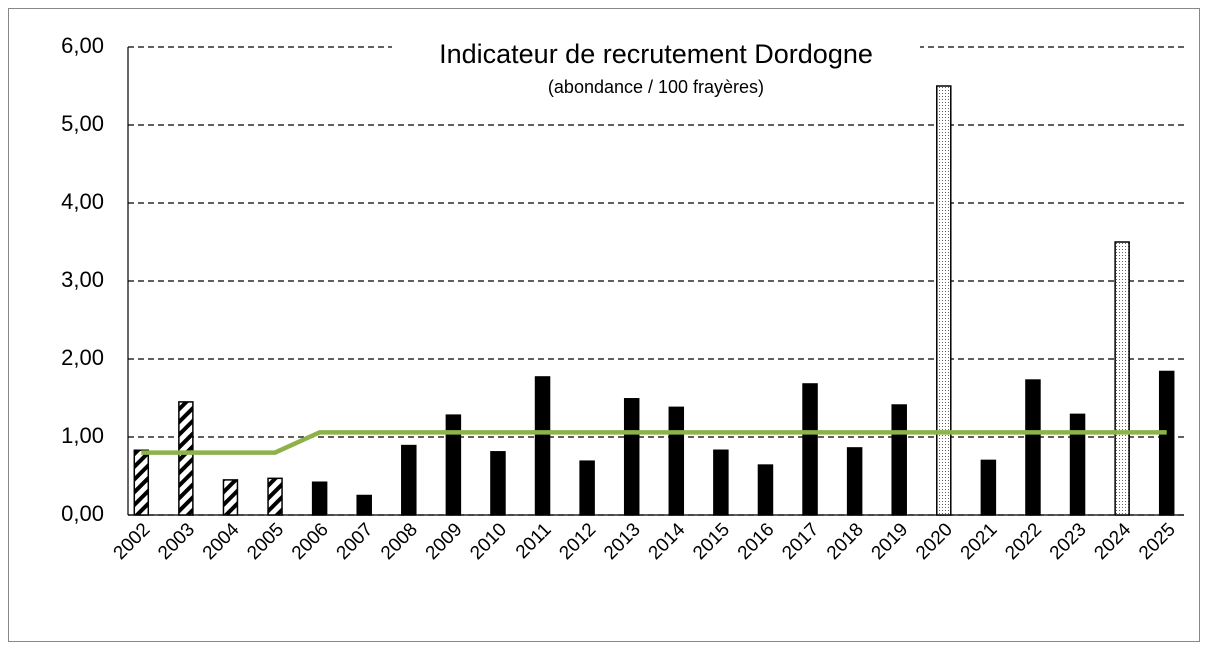 This screenshot has width=1208, height=650. I want to click on title-backdrop, so click(656, 70).